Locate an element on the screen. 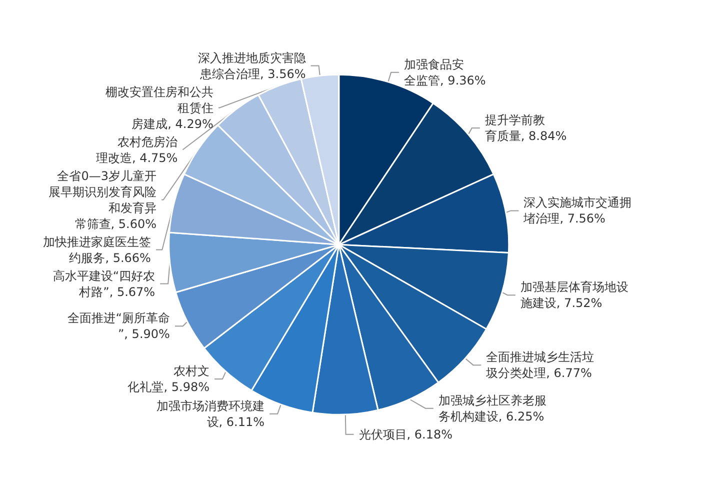 The image size is (720, 480). slice-label: 农村文化礼堂, 5.98% is located at coordinates (169, 379).